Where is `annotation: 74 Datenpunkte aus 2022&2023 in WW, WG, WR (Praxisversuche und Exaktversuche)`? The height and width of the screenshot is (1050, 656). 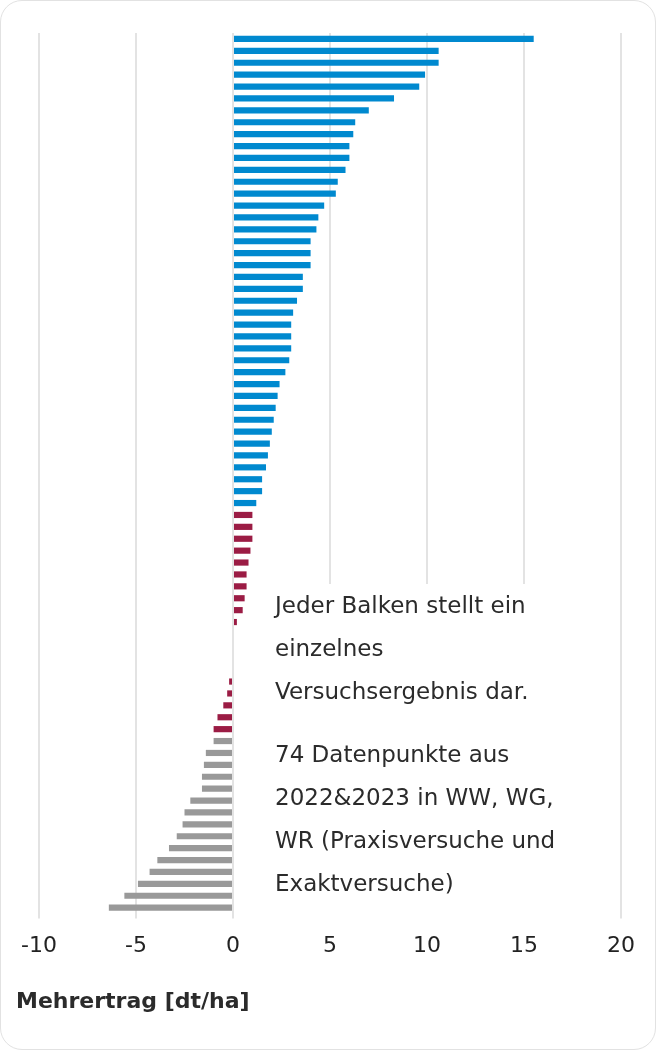 annotation: 74 Datenpunkte aus 2022&2023 in WW, WG, WR (Praxisversuche und Exaktversuche) is located at coordinates (416, 819).